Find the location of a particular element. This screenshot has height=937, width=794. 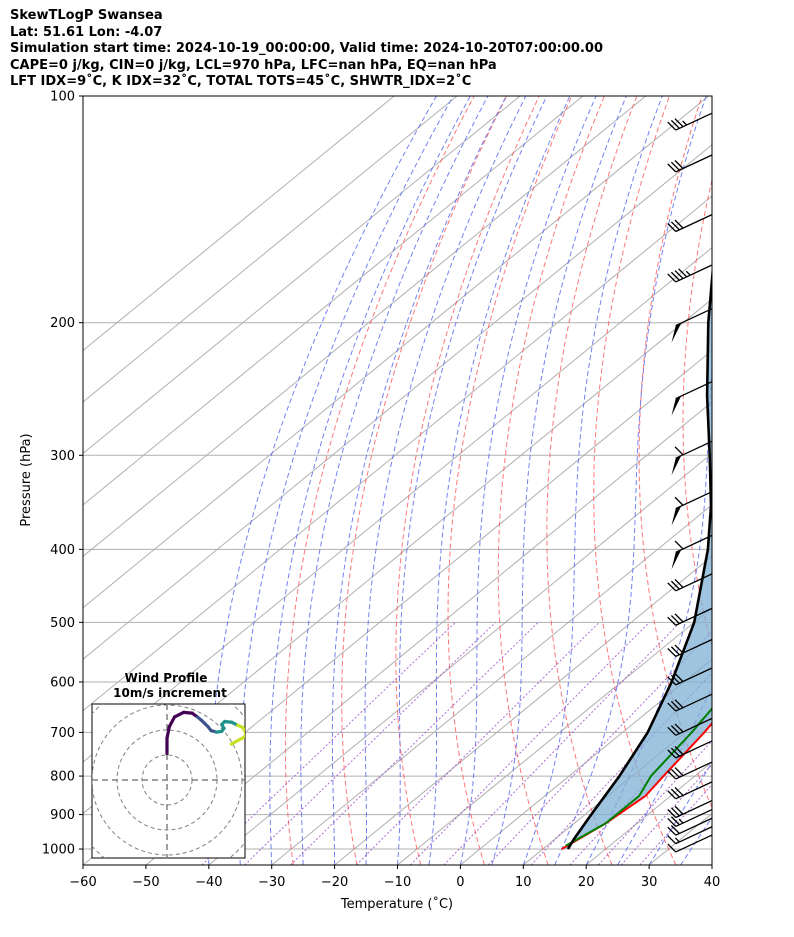

y-tick-label: 400 is located at coordinates (62, 550).